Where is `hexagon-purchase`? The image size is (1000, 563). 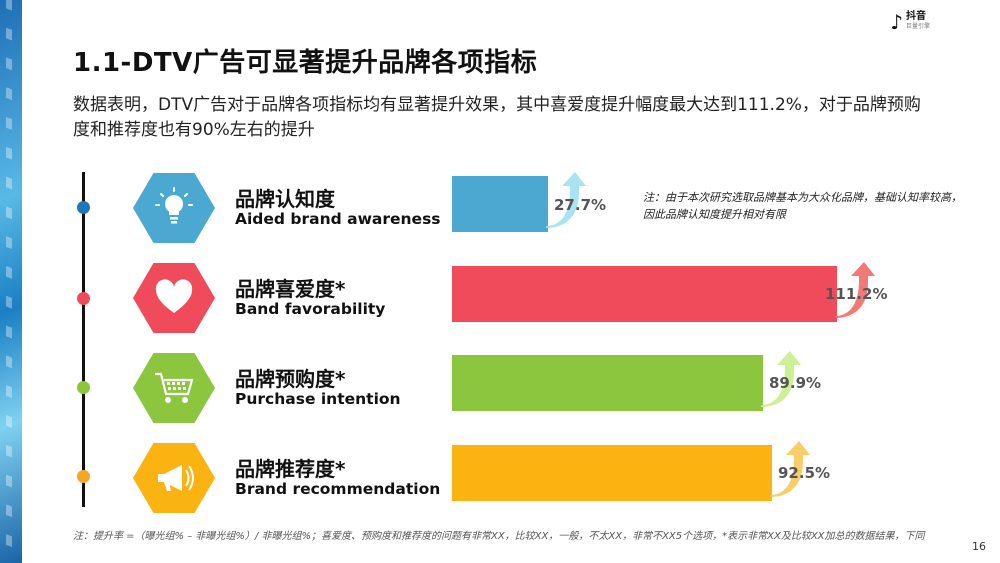 hexagon-purchase is located at coordinates (174, 388).